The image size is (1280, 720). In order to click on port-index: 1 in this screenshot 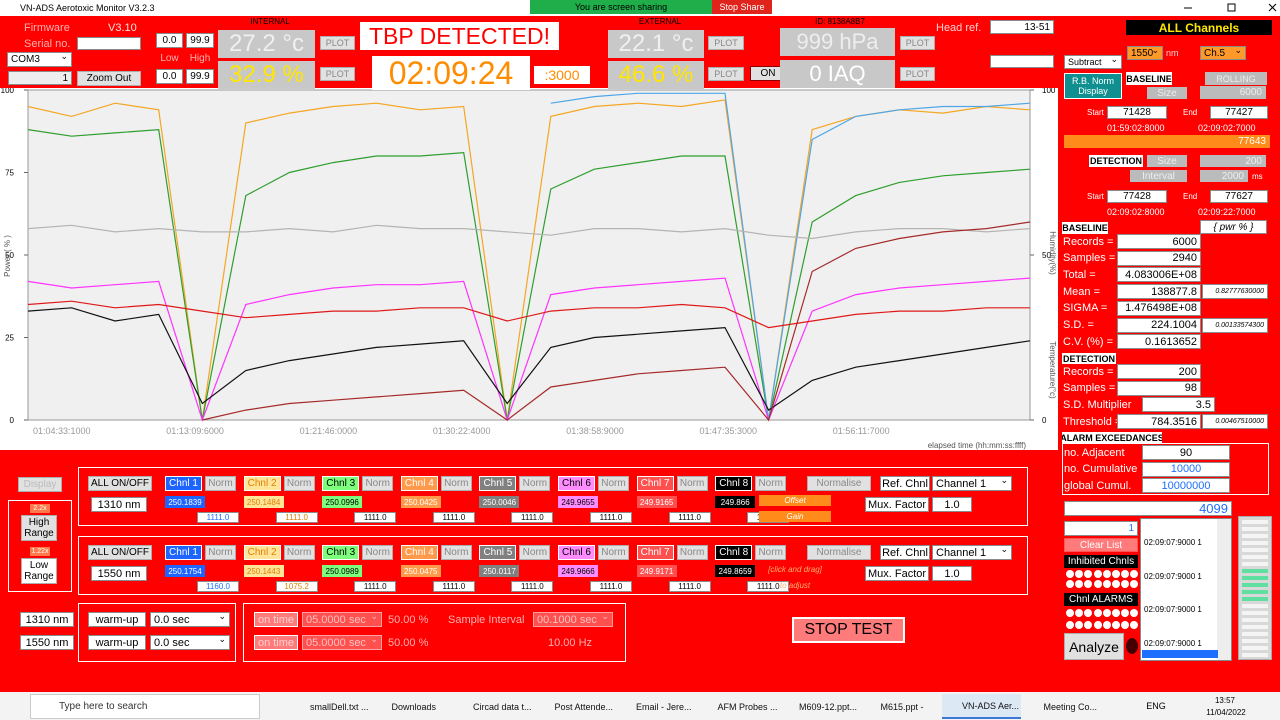, I will do `click(40, 78)`.